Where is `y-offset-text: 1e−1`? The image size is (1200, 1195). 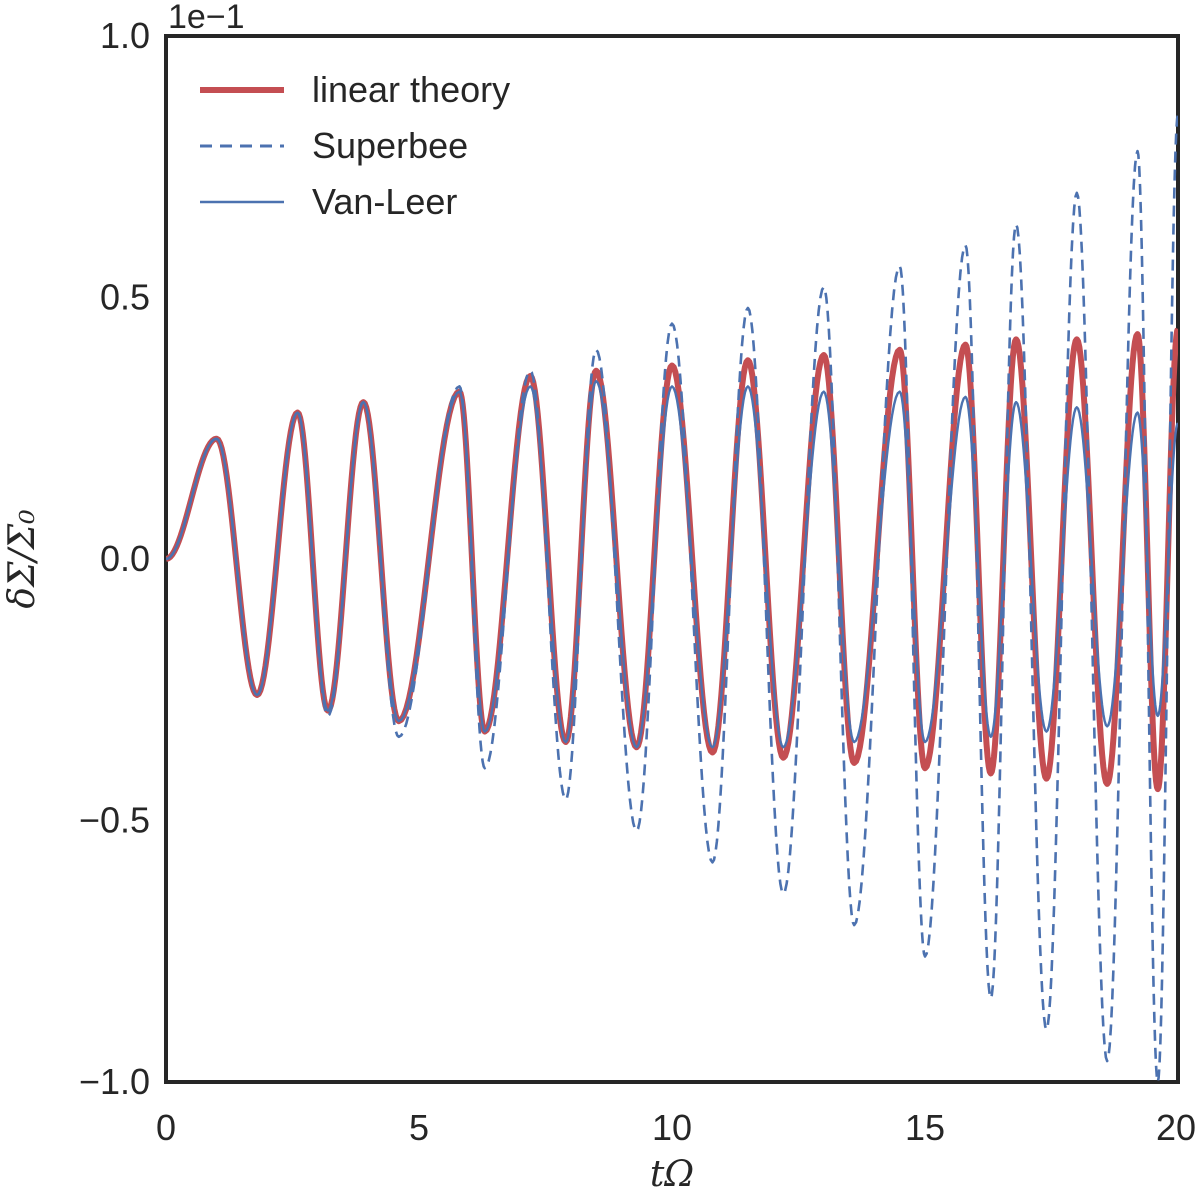 y-offset-text: 1e−1 is located at coordinates (206, 18).